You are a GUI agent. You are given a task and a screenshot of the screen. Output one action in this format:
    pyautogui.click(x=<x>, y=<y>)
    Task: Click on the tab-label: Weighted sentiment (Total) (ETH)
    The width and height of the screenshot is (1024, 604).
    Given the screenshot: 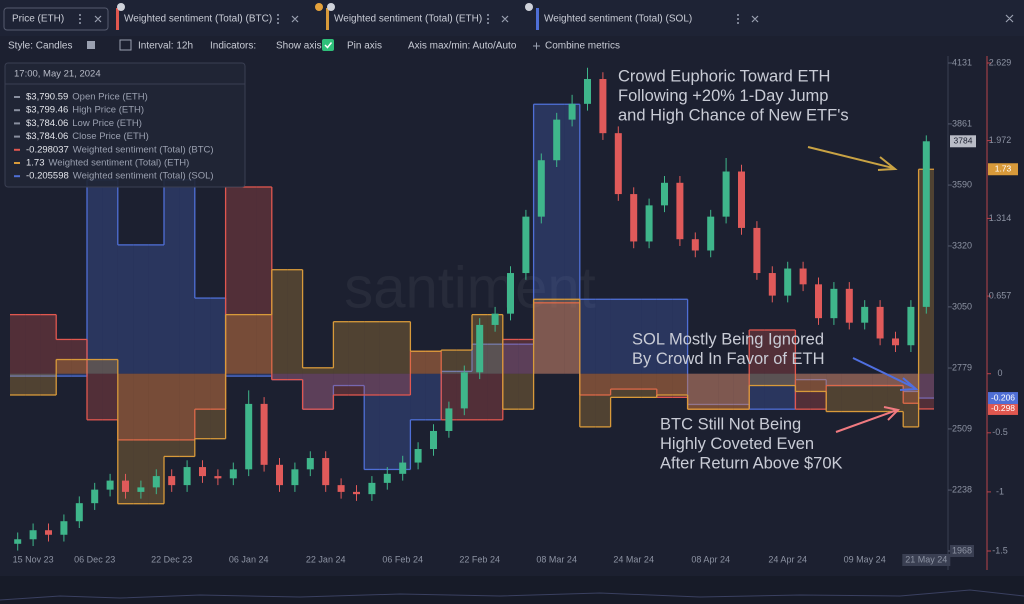 What is the action you would take?
    pyautogui.click(x=408, y=19)
    